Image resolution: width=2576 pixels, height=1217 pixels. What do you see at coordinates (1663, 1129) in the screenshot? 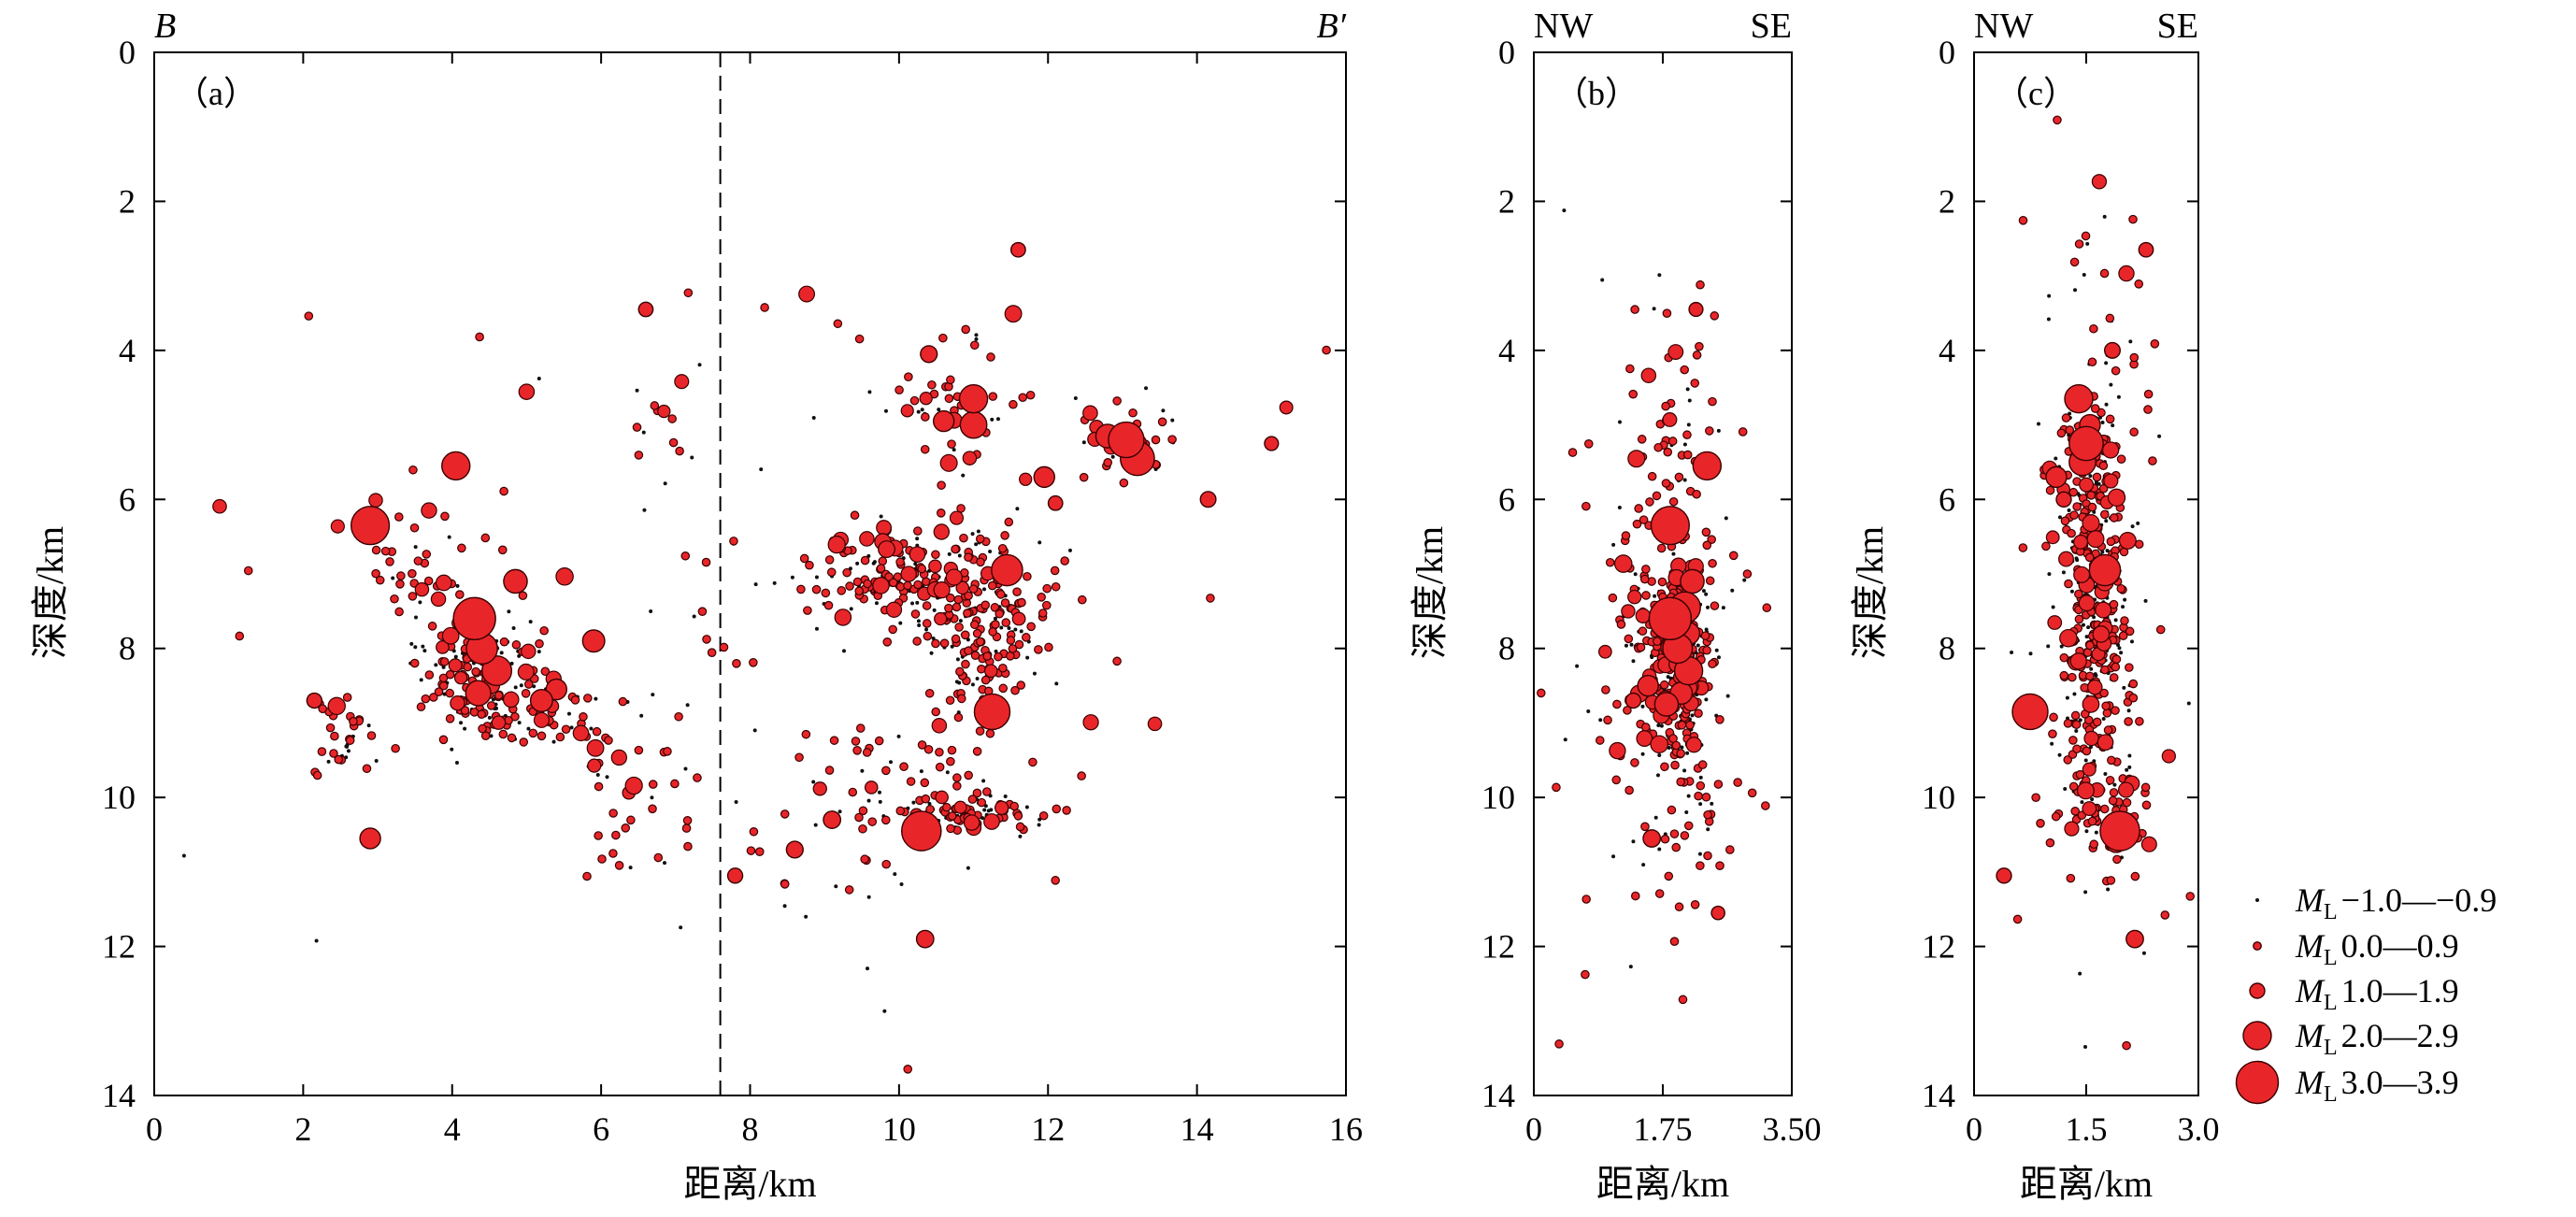
I see `x-tick-label: 1.75` at bounding box center [1663, 1129].